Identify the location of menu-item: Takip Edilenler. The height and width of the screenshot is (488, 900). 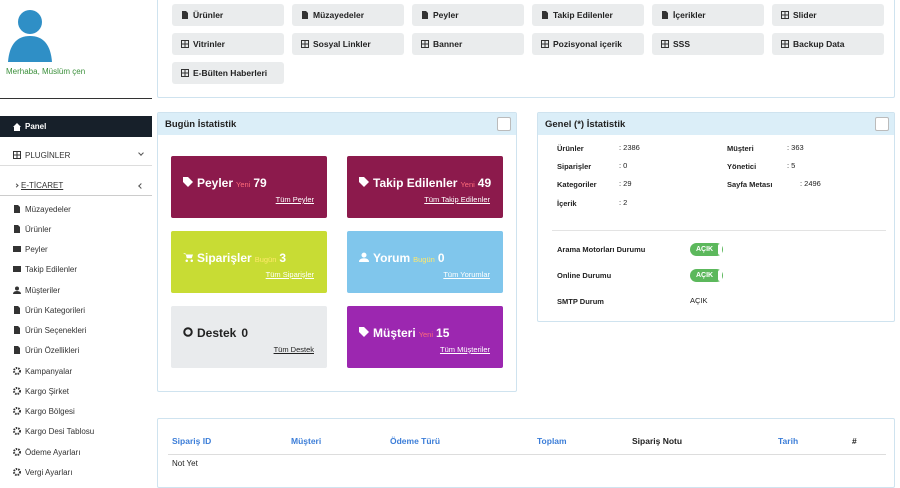
(76, 269).